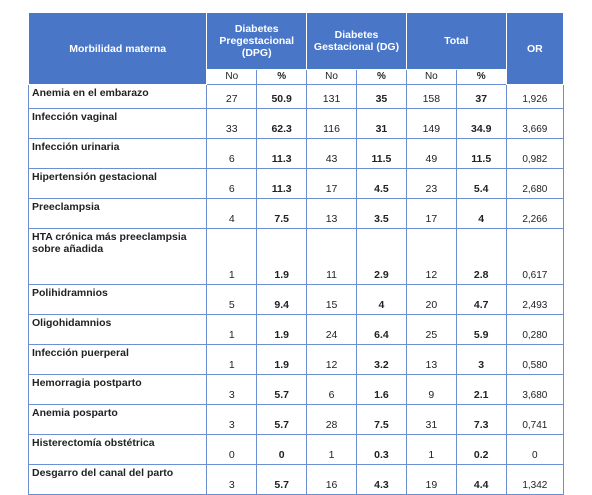 This screenshot has height=495, width=592. Describe the element at coordinates (381, 256) in the screenshot. I see `dg-pct-cell: 2.9` at that location.